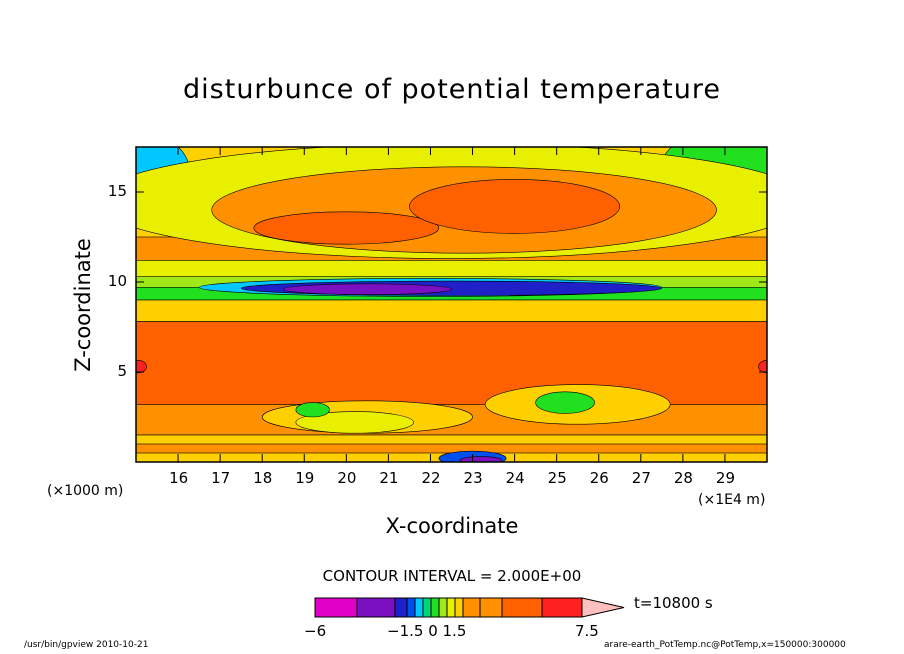 The height and width of the screenshot is (654, 904). Describe the element at coordinates (599, 478) in the screenshot. I see `x-tick-label: 26` at that location.